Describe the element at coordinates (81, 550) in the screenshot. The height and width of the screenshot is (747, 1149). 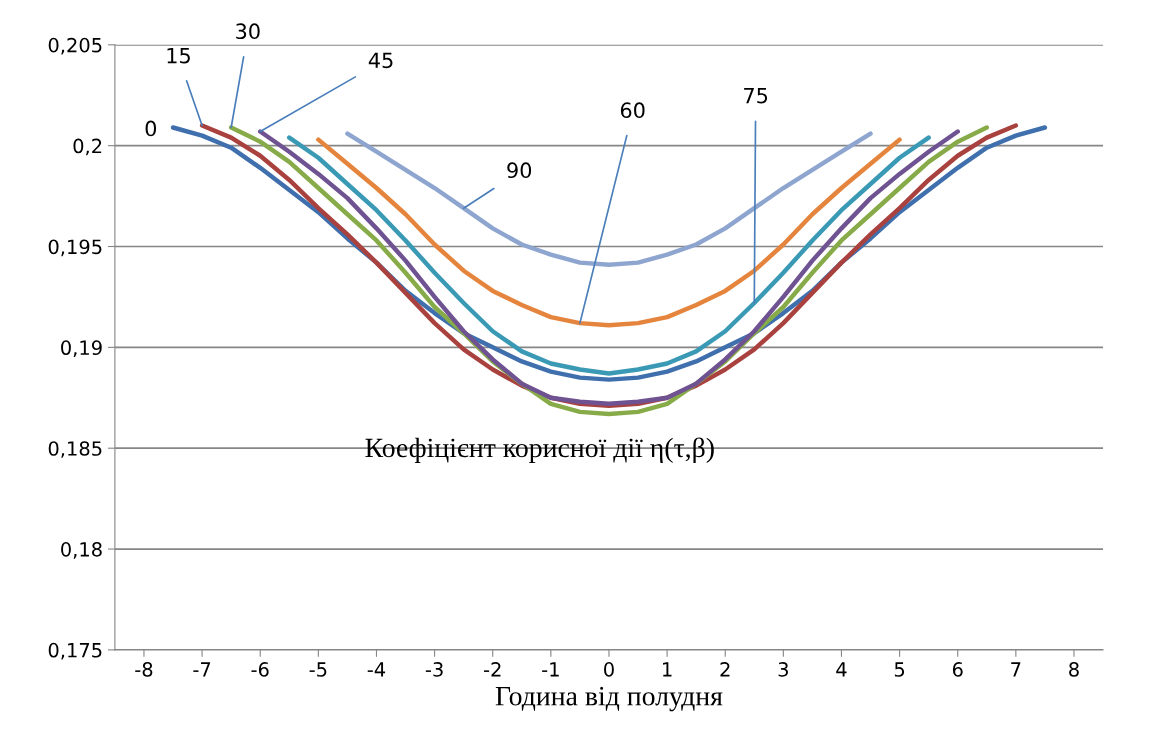
I see `y-tick-label: 0,18` at that location.